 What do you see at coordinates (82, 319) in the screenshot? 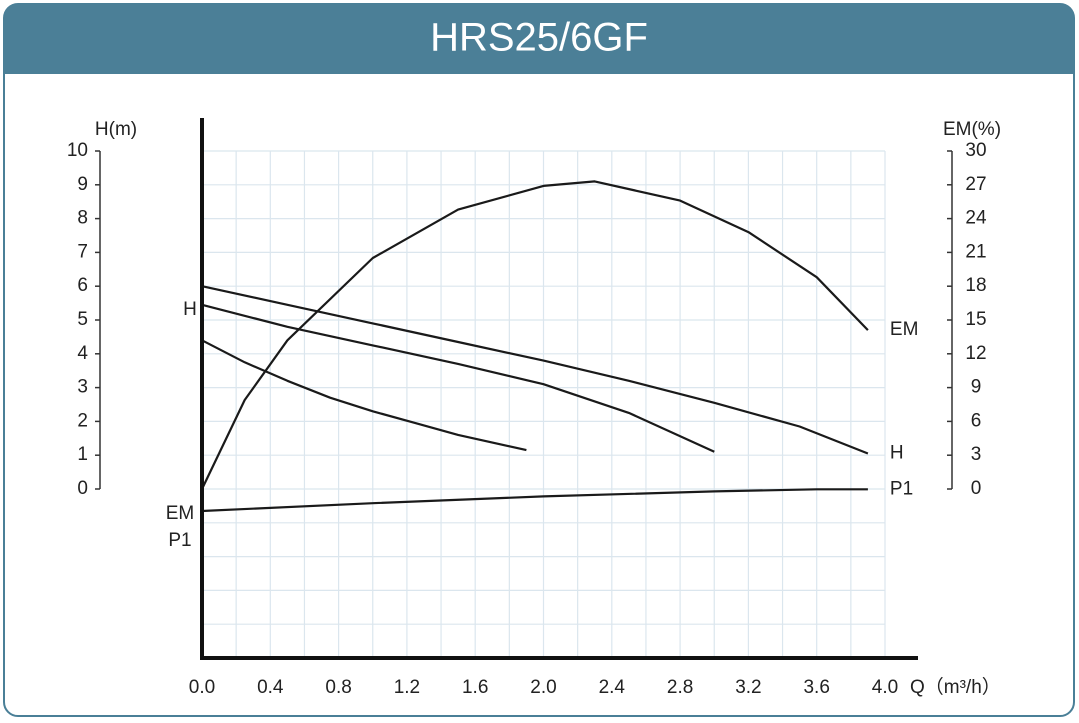
I see `y-tick-label: 5` at bounding box center [82, 319].